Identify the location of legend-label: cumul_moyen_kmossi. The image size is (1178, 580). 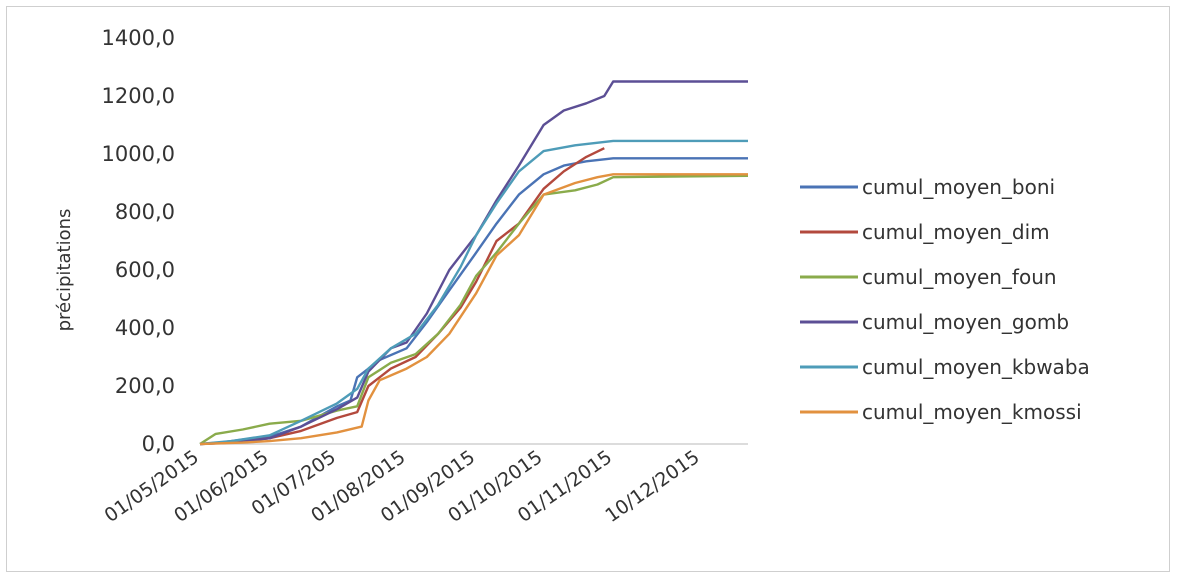
(972, 412).